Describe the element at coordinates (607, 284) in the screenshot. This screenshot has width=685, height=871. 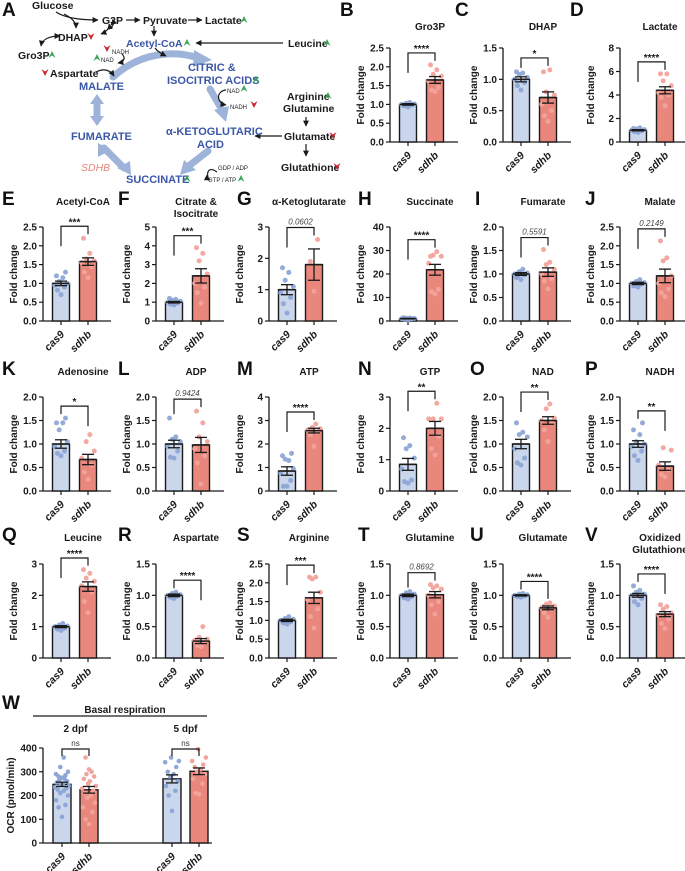
I see `y-tick-label: 1.0` at that location.